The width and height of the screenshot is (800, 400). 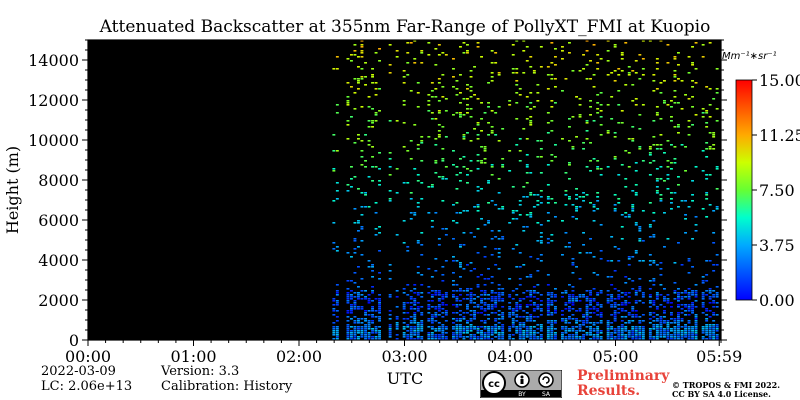 I want to click on x-tick-label: 05:00, so click(x=615, y=356).